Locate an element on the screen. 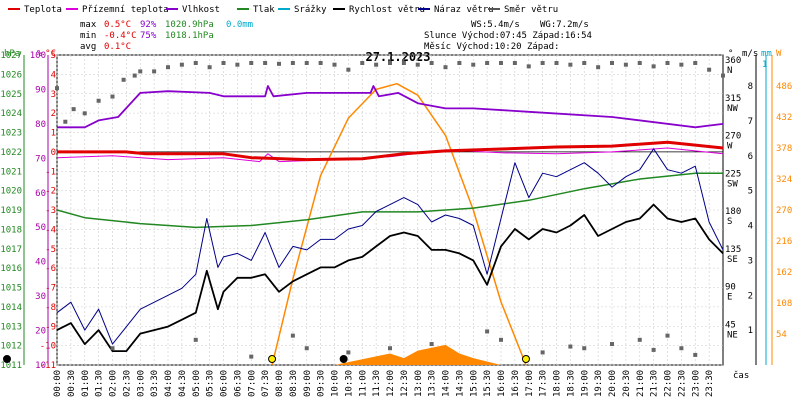  axis-w-tick: 324 is located at coordinates (784, 180).